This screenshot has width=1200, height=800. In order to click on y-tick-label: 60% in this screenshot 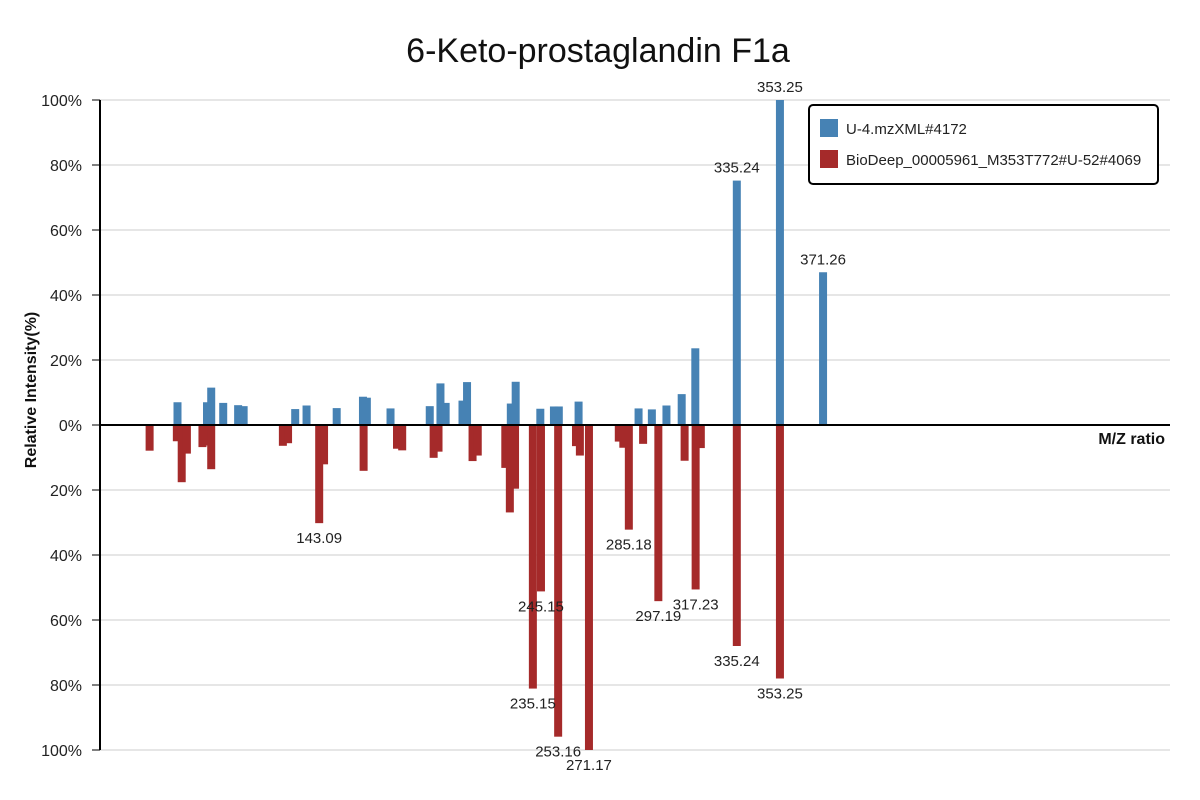, I will do `click(66, 231)`.